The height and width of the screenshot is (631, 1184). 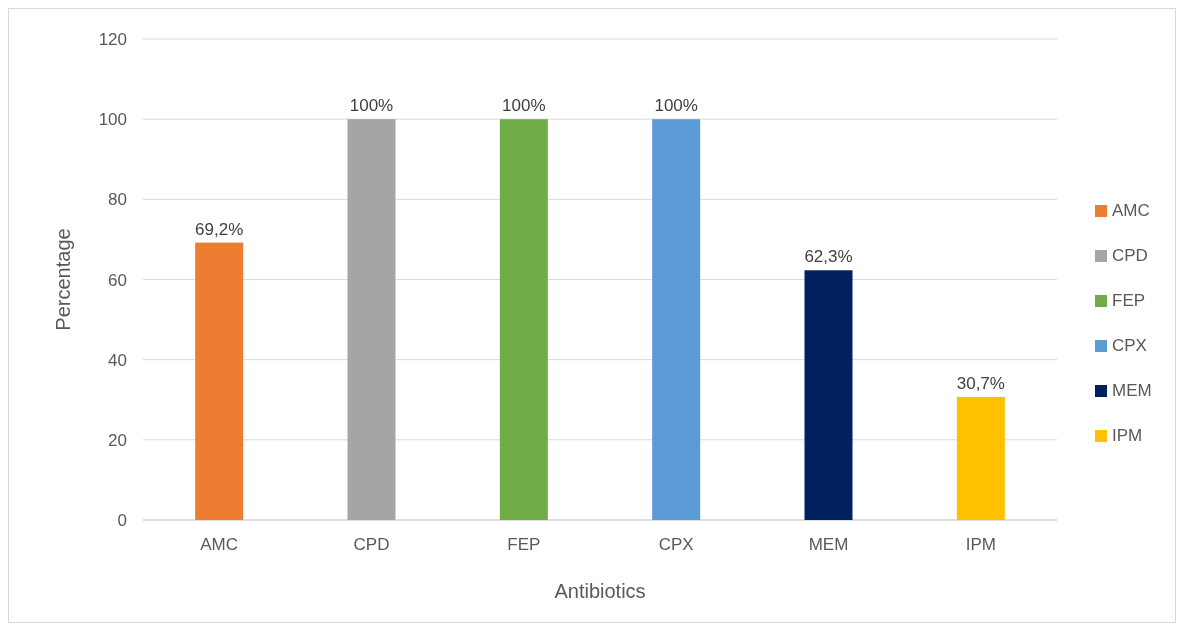 I want to click on x-tick-label: CPD, so click(x=371, y=544).